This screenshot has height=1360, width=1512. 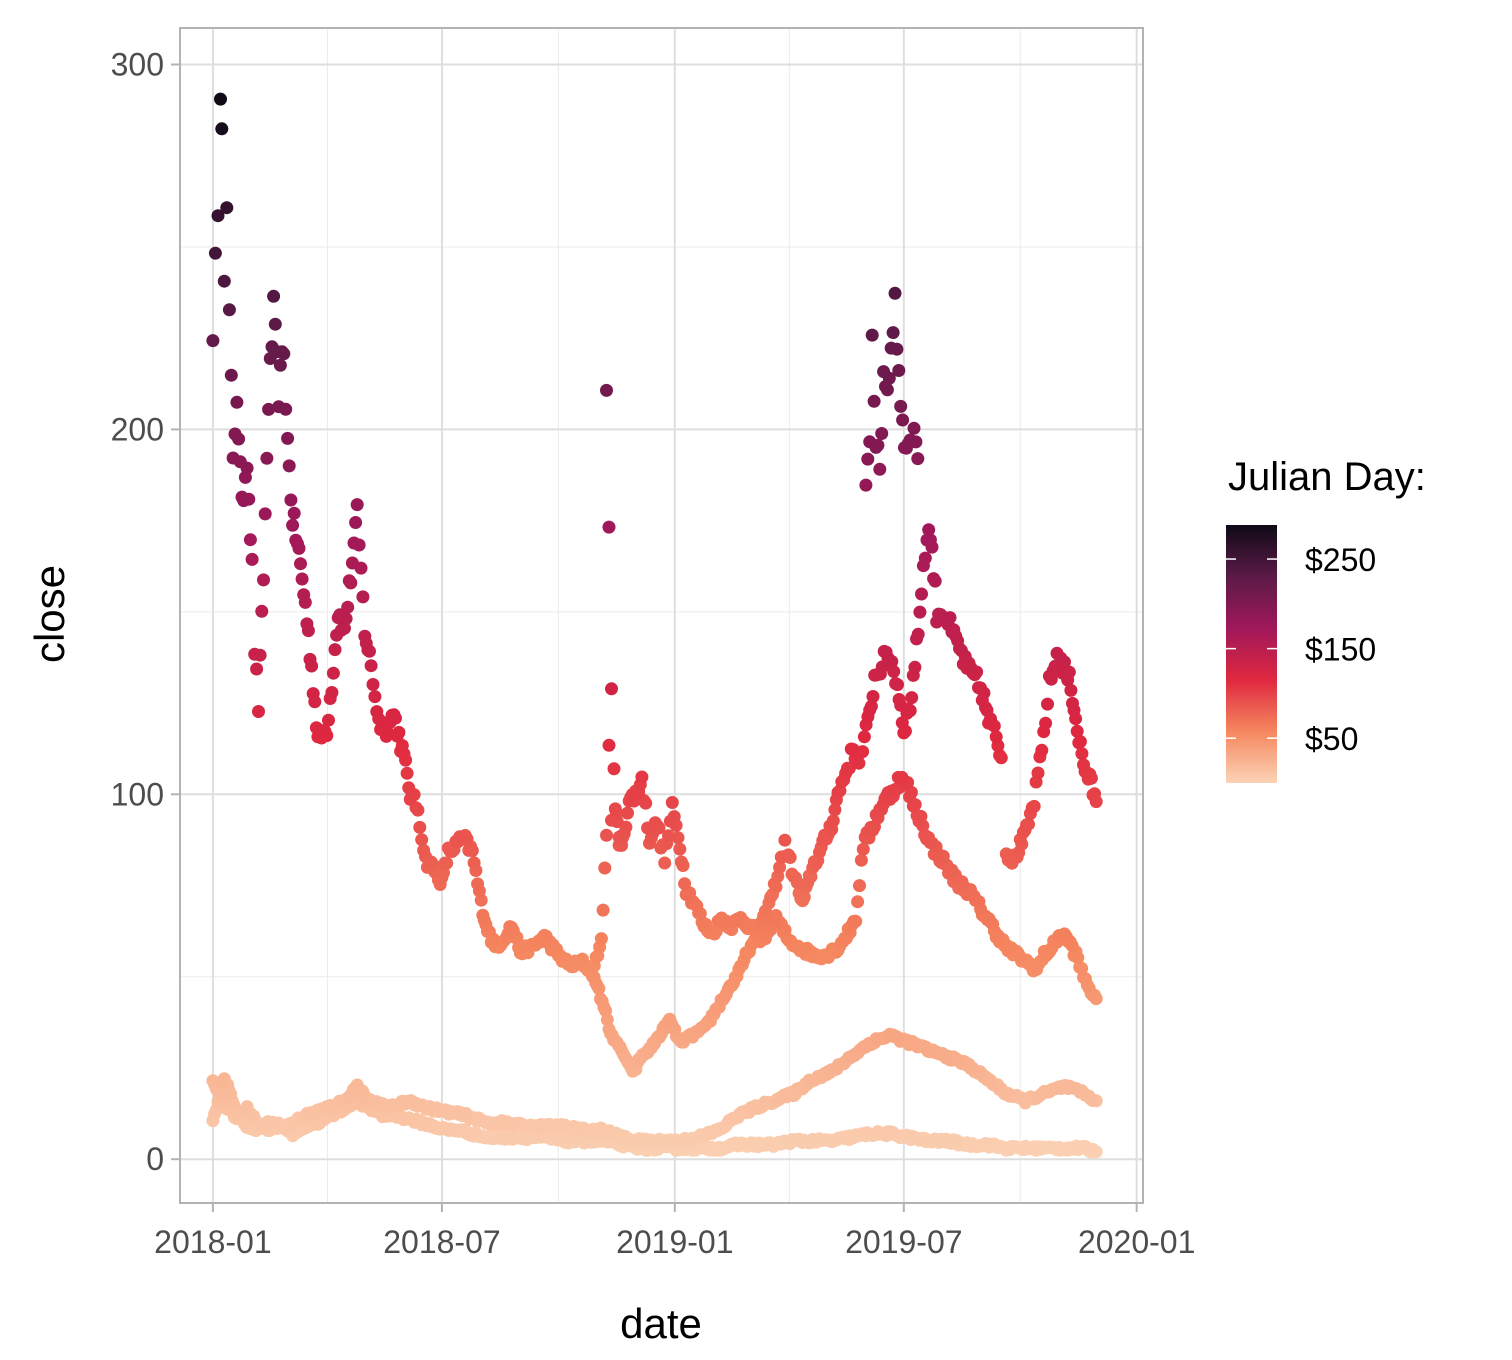 I want to click on y-tick-label: 0, so click(x=155, y=1159).